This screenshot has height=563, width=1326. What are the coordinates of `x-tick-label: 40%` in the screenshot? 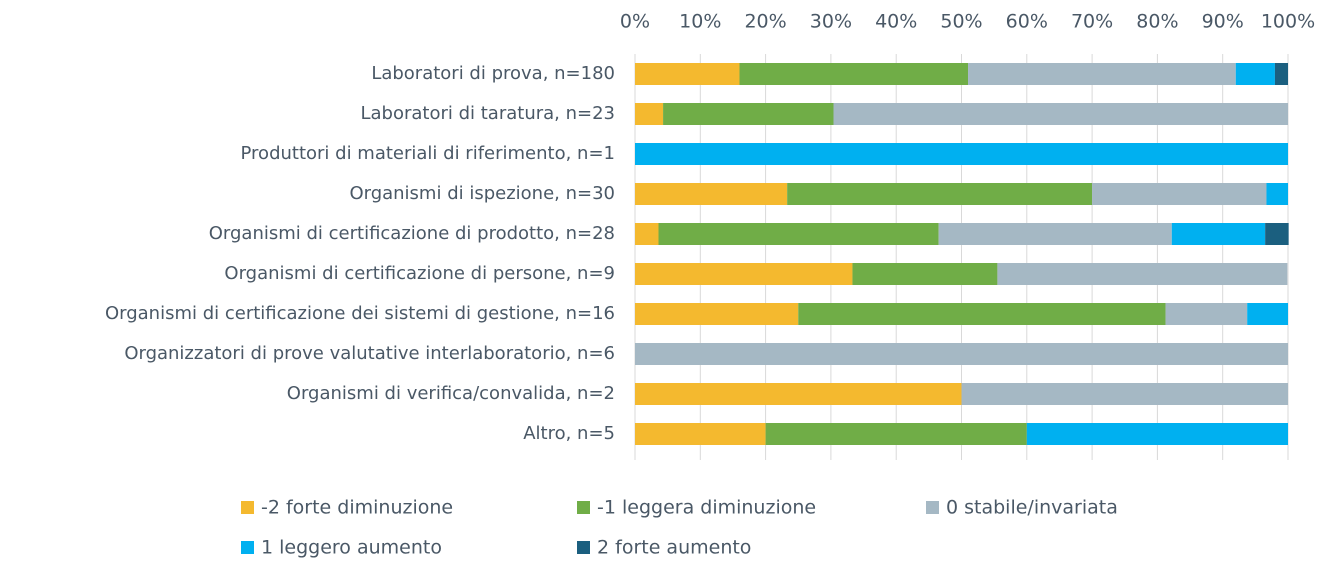 It's located at (896, 22).